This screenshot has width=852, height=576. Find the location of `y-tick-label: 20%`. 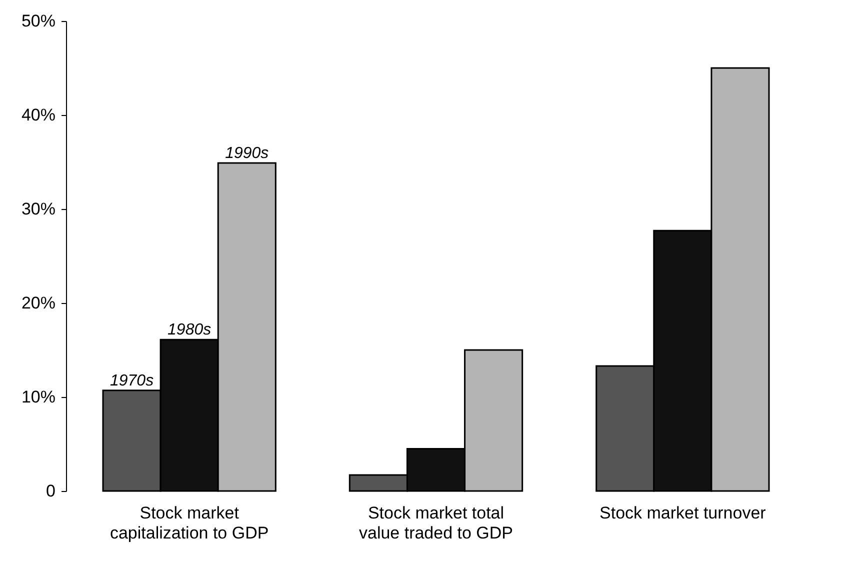

y-tick-label: 20% is located at coordinates (38, 303).